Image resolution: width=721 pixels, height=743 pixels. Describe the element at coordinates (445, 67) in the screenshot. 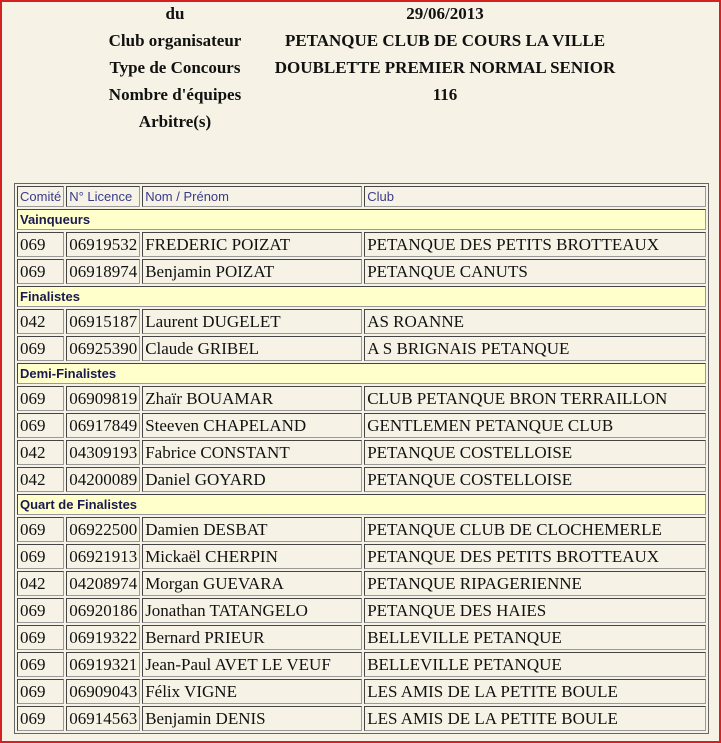

I see `info-value: DOUBLETTE PREMIER NORMAL SENIOR` at that location.